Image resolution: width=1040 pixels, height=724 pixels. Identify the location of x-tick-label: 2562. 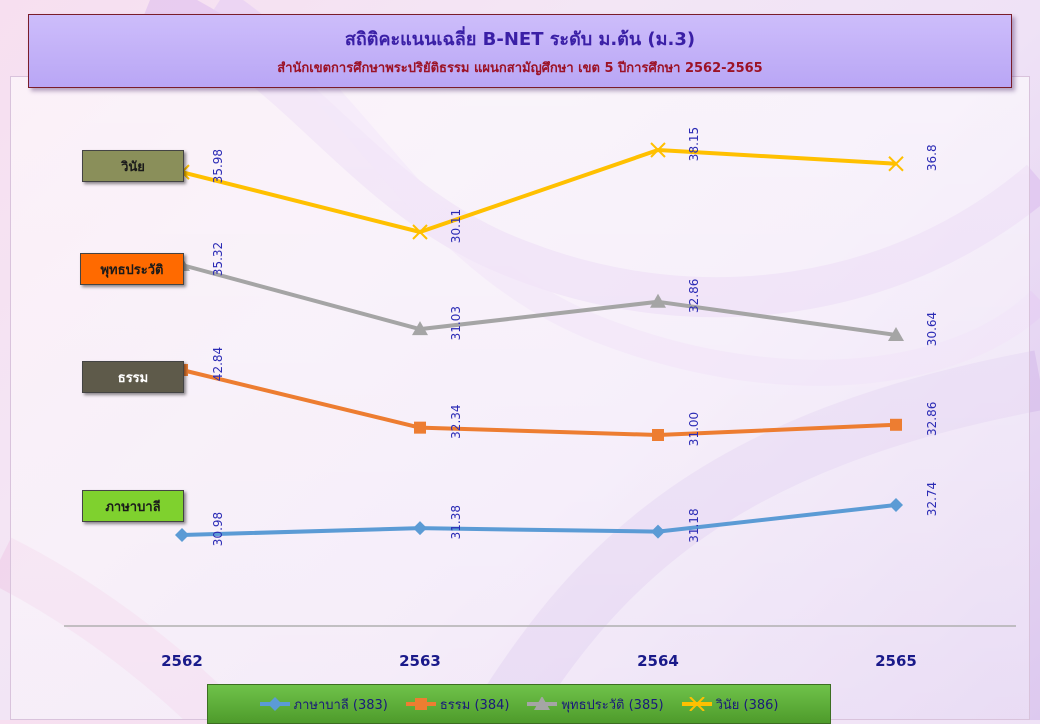
(182, 661).